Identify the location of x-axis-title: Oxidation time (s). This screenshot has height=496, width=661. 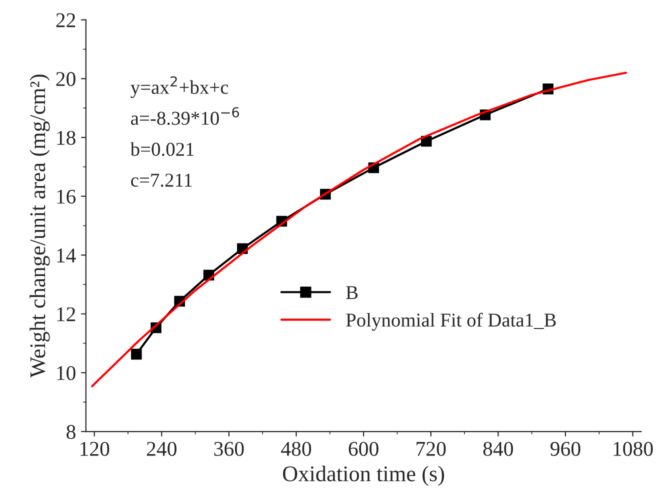
(363, 476).